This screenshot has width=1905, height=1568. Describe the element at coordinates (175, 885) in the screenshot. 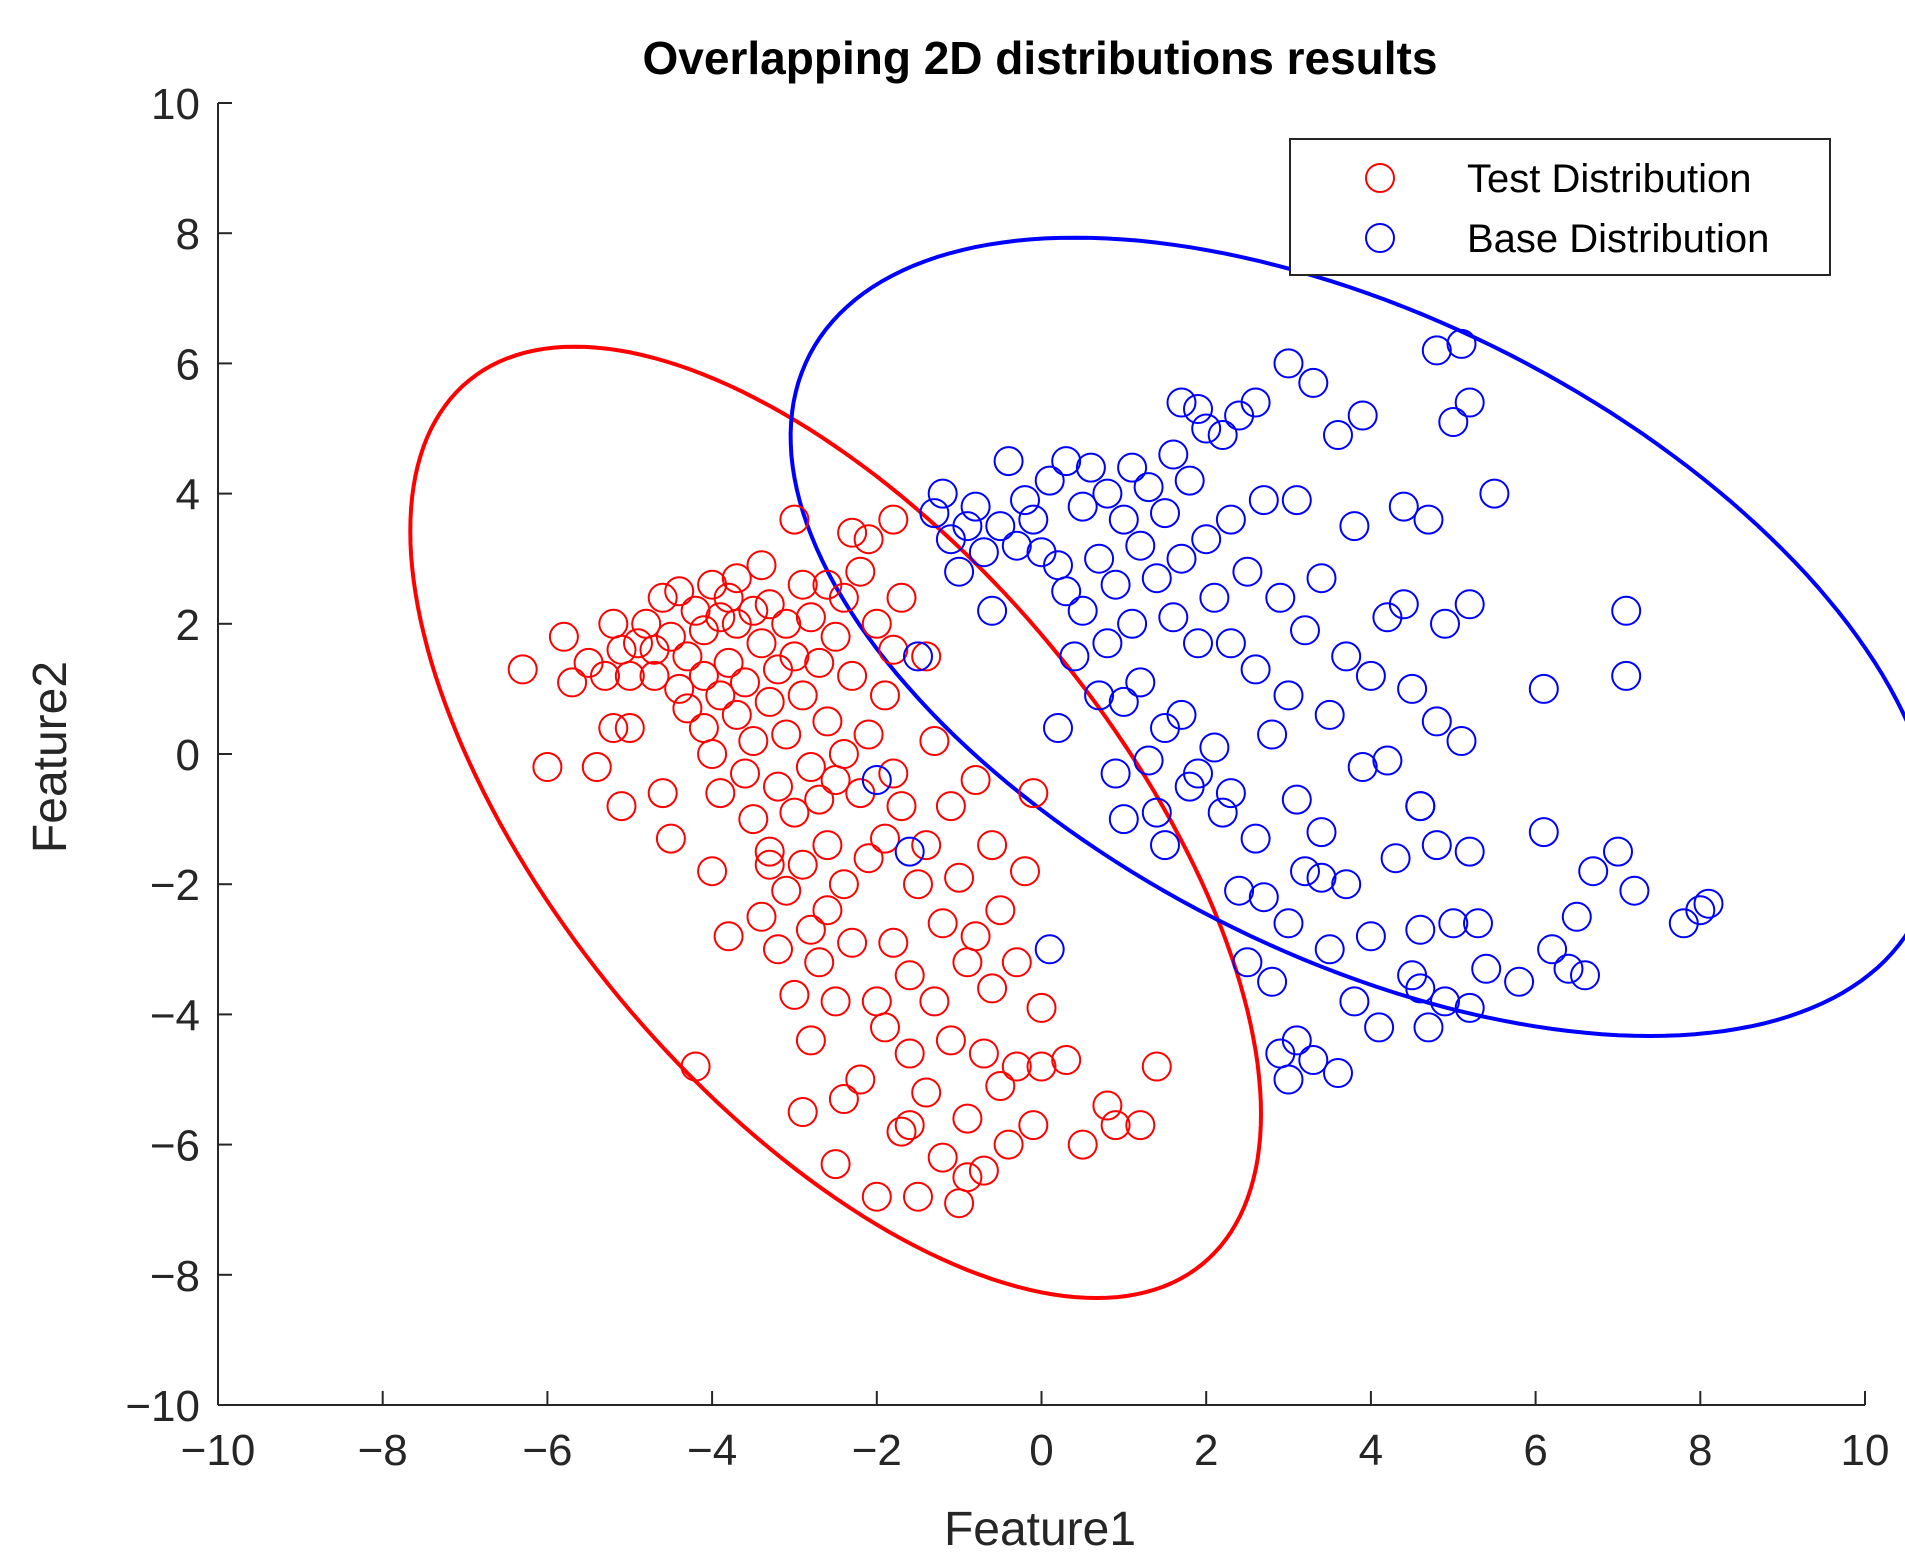

I see `y-tick-label: −2` at that location.